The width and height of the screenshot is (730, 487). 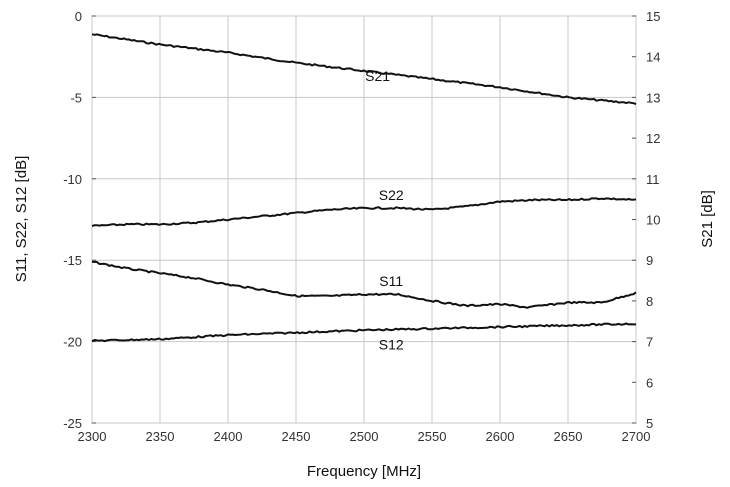 What do you see at coordinates (364, 69) in the screenshot?
I see `series-line-s21` at bounding box center [364, 69].